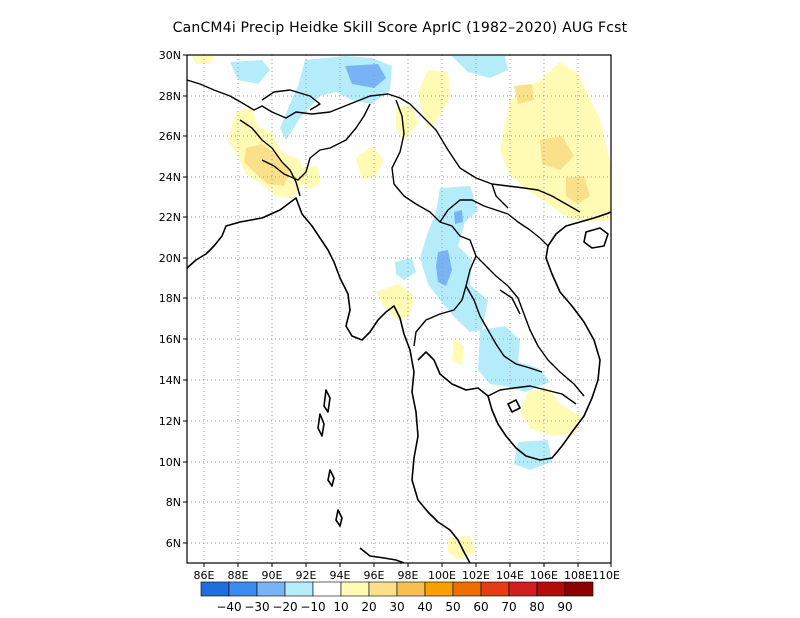 This screenshot has height=618, width=800. I want to click on lat-label: 14N, so click(170, 380).